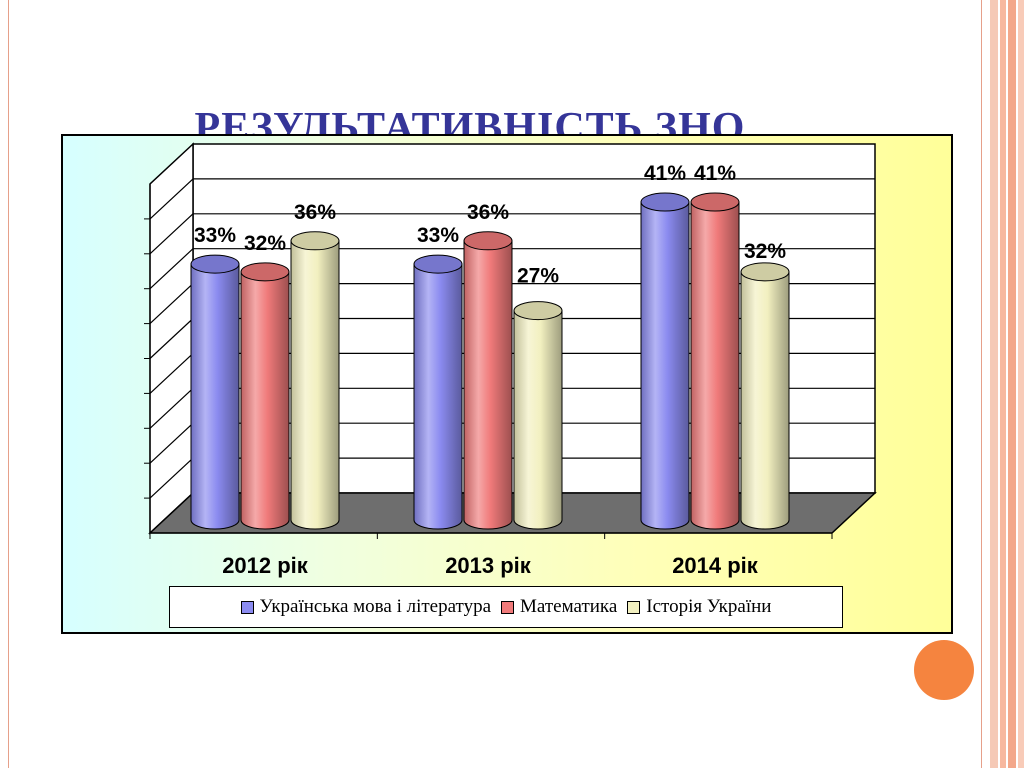  Describe the element at coordinates (315, 212) in the screenshot. I see `data-label-2-0: 36%` at that location.